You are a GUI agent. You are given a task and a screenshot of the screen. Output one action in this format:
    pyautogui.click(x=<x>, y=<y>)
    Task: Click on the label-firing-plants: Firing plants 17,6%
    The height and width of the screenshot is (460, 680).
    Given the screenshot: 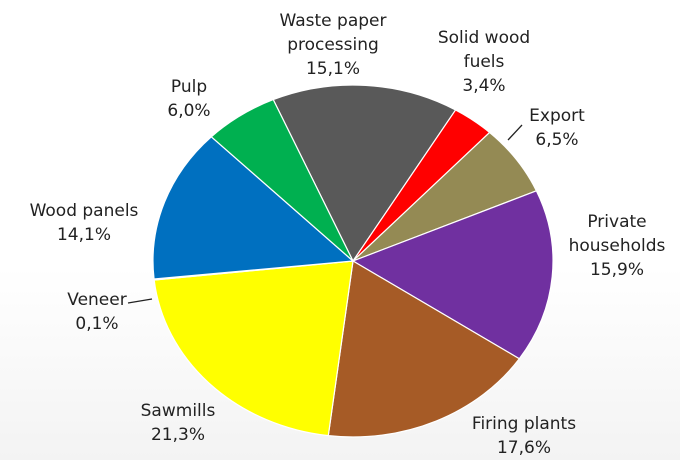 What is the action you would take?
    pyautogui.click(x=524, y=436)
    